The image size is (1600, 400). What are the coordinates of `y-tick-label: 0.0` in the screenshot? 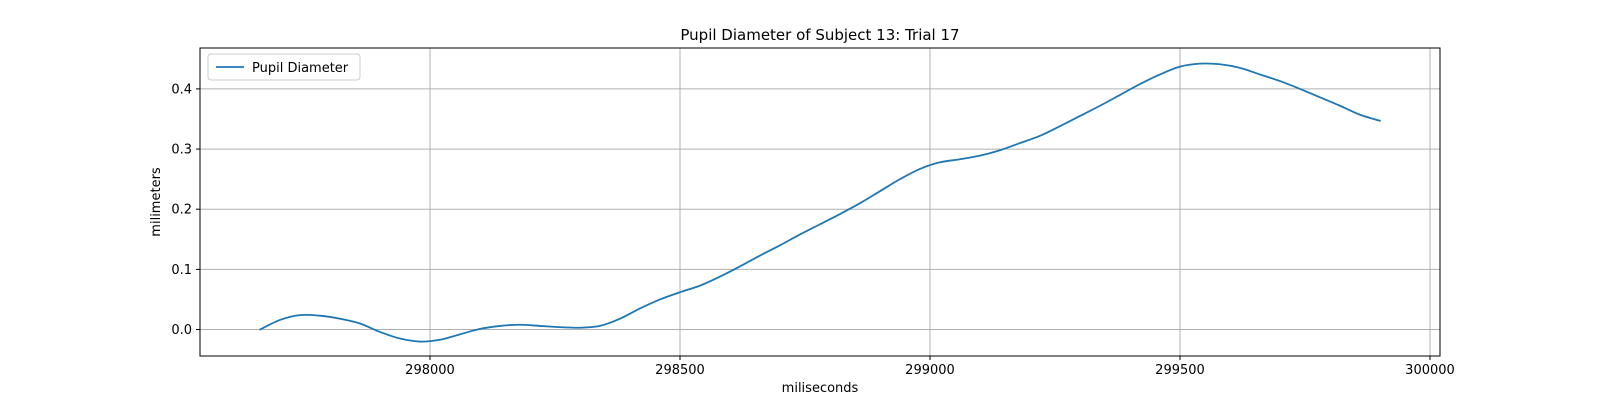 It's located at (181, 330).